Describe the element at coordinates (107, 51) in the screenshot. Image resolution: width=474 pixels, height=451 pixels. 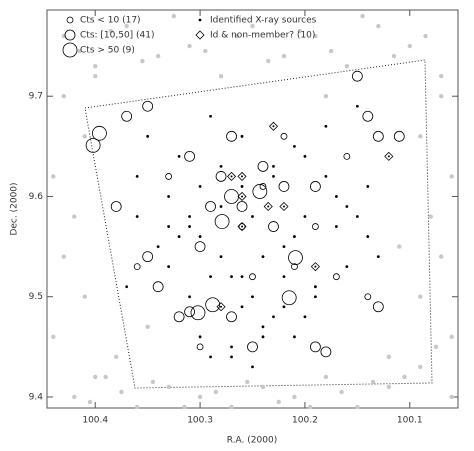
I see `legend-label: Cts > 50 (9)` at that location.